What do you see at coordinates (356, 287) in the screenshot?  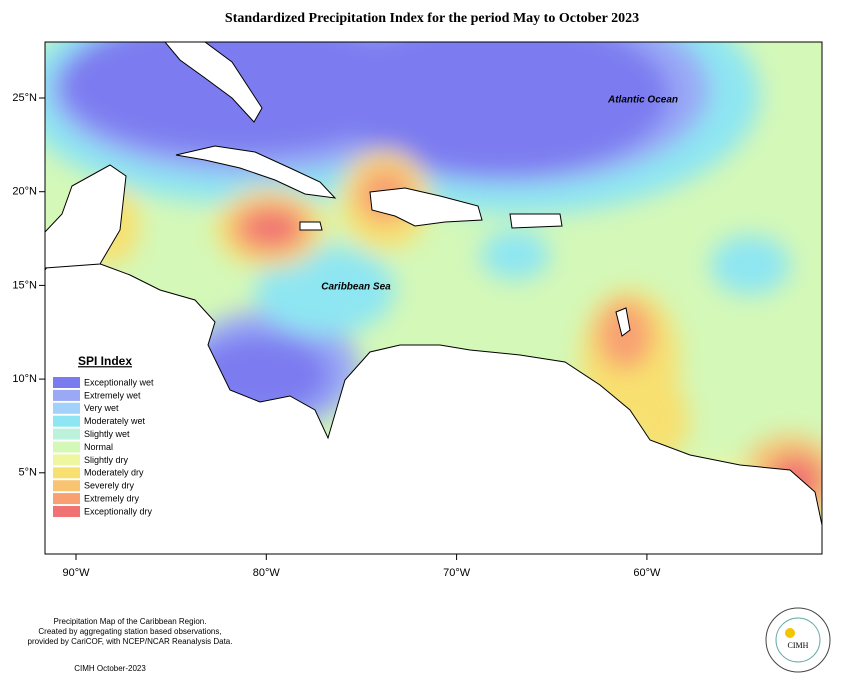 I see `sea-label: Caribbean Sea` at bounding box center [356, 287].